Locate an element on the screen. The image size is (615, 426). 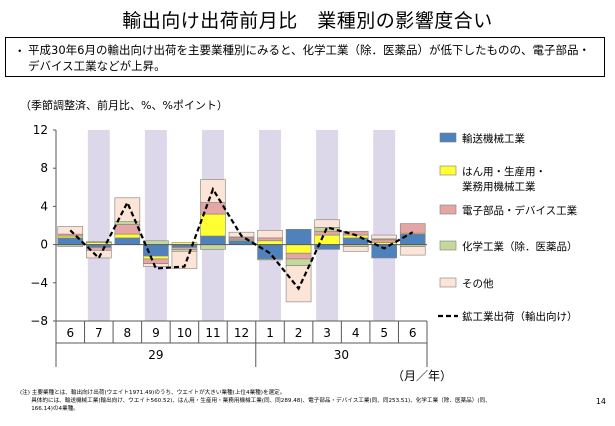
line-layer is located at coordinates (241, 238).